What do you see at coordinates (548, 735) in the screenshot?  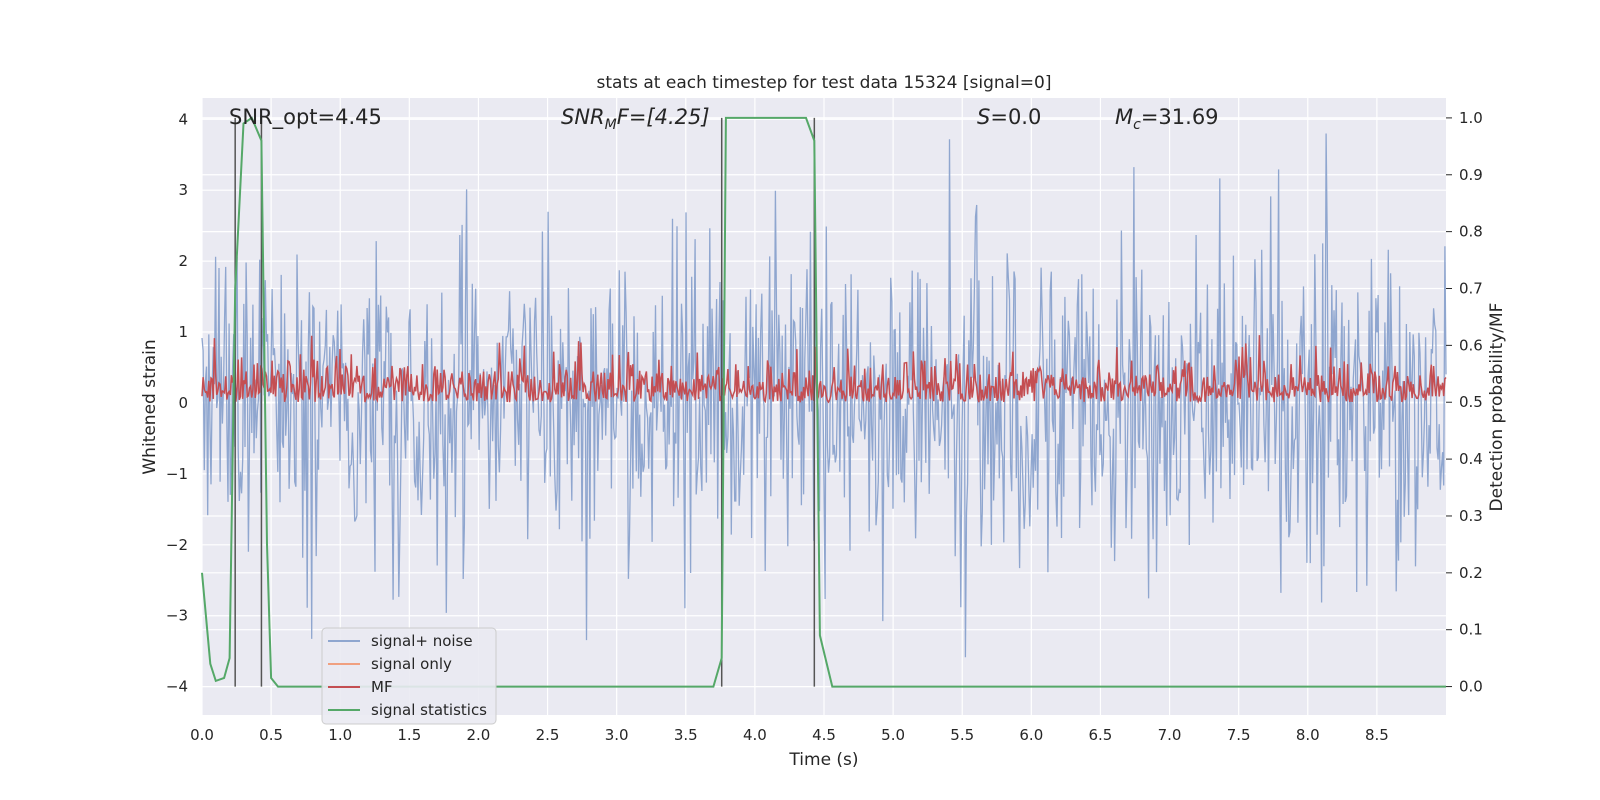 I see `x-tick-label-5: 2.5` at bounding box center [548, 735].